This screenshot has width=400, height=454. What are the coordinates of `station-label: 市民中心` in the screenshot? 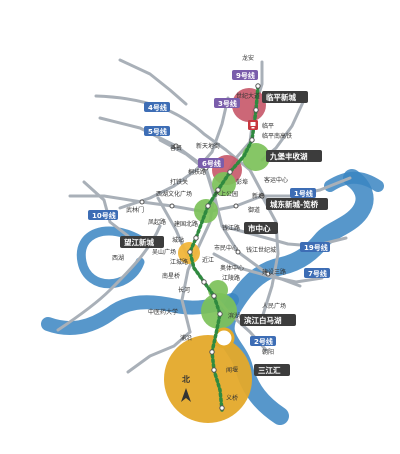 It's located at (226, 248).